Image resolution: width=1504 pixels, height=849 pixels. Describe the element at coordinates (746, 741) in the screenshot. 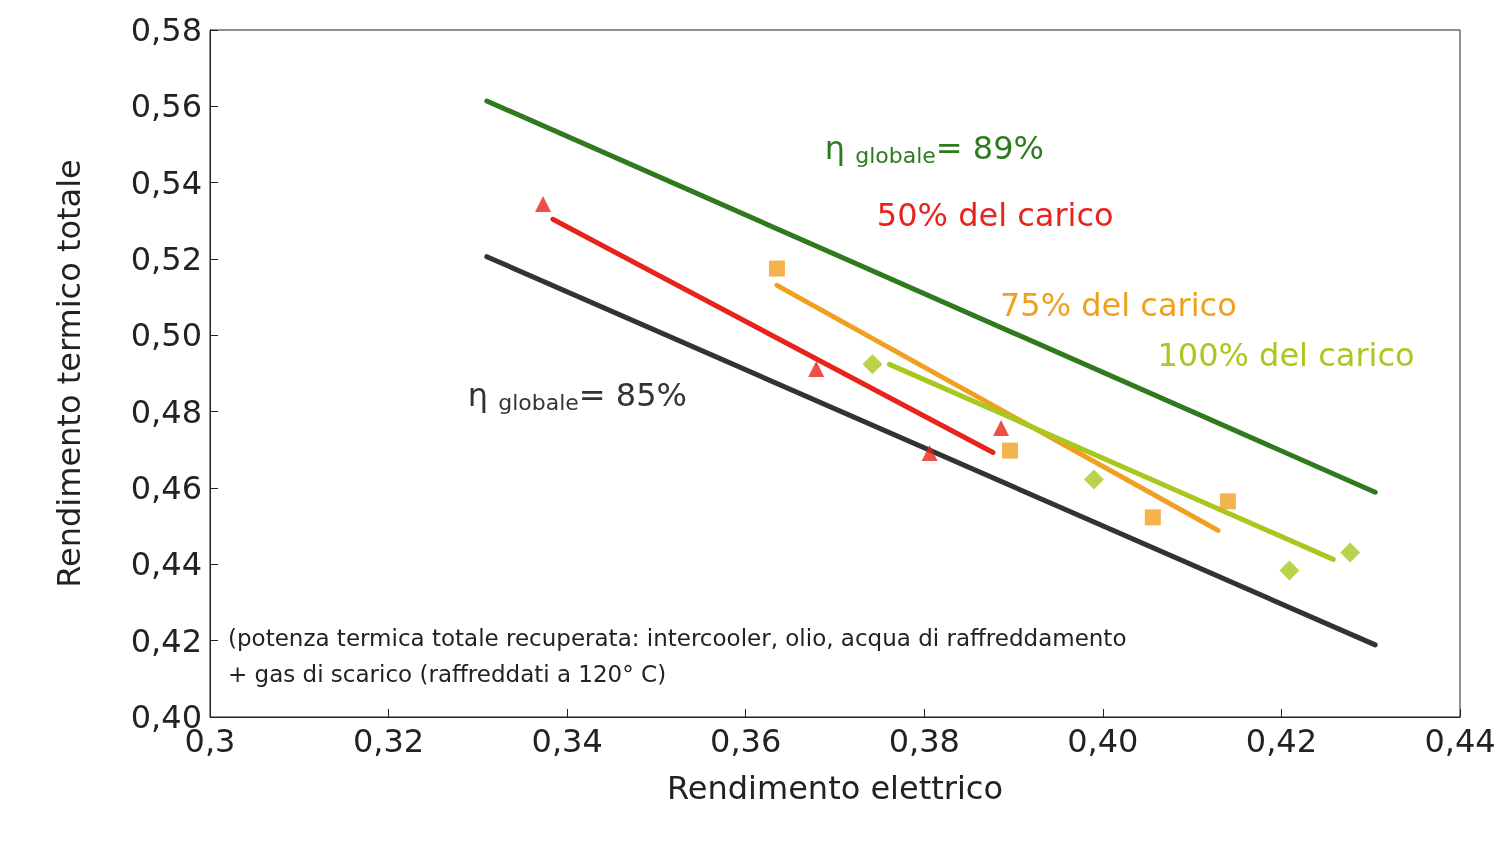

I see `x-tick-label: 0,36` at that location.